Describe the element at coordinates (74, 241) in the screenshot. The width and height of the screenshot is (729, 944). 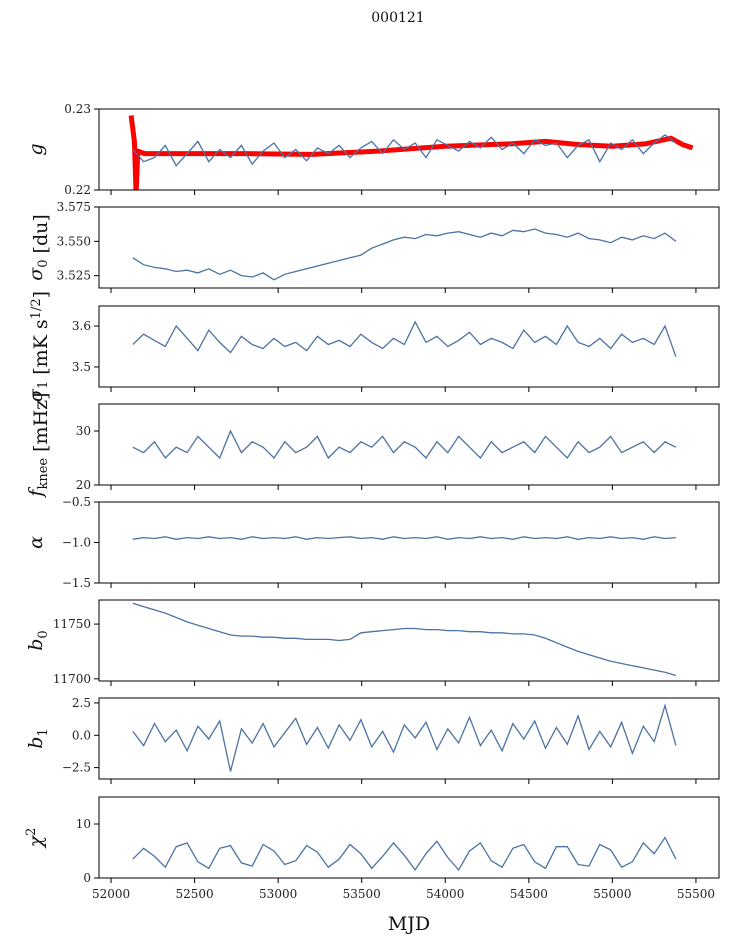
I see `y-tick-label: 3.550` at that location.